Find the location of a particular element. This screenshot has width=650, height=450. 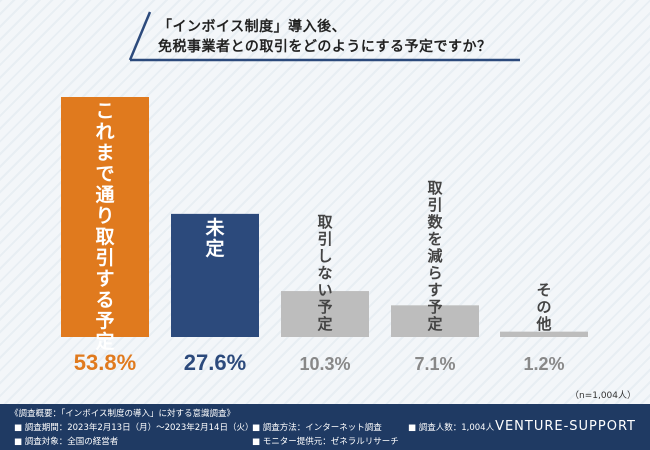

title-slash is located at coordinates (140, 36).